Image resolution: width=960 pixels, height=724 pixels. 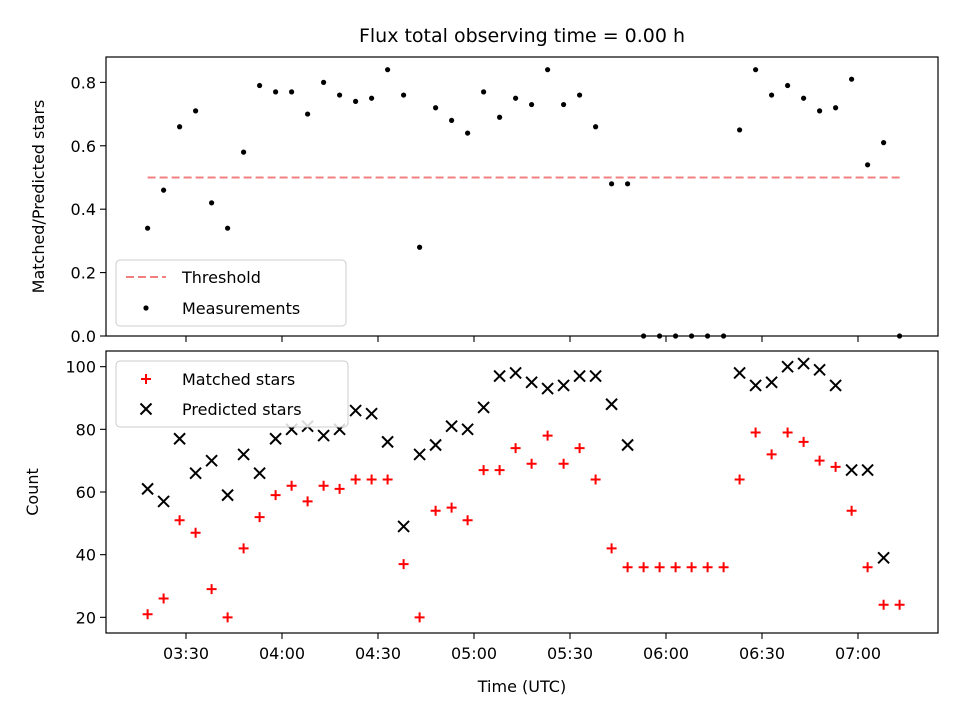 What do you see at coordinates (762, 653) in the screenshot?
I see `x-tick-label: 06:30` at bounding box center [762, 653].